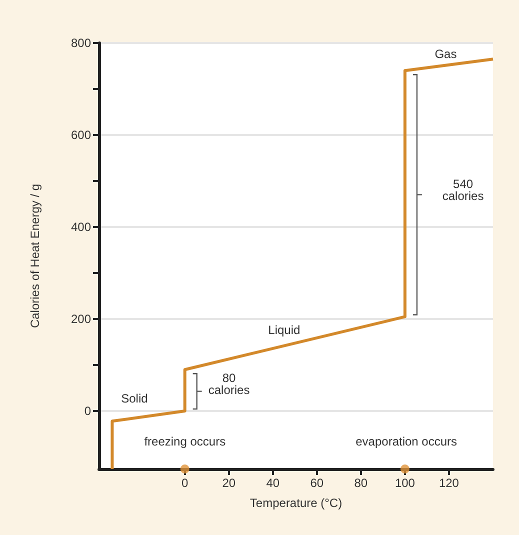 The image size is (519, 535). Describe the element at coordinates (81, 227) in the screenshot. I see `y-tick-label: 400` at that location.